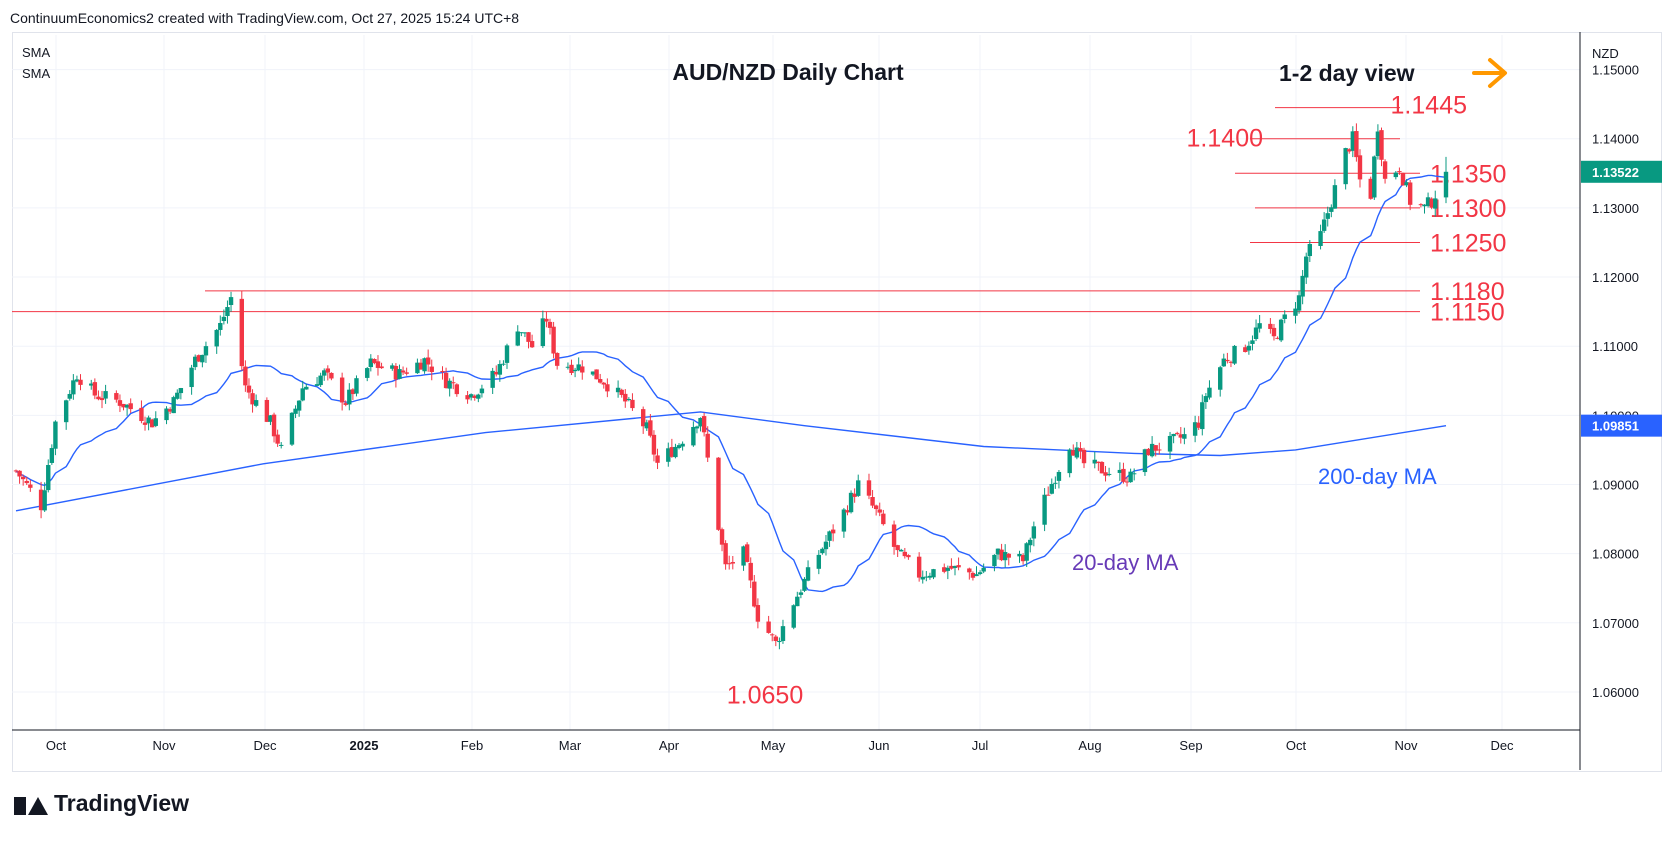  Describe the element at coordinates (1615, 277) in the screenshot. I see `price-tick-label: 1.12000` at that location.